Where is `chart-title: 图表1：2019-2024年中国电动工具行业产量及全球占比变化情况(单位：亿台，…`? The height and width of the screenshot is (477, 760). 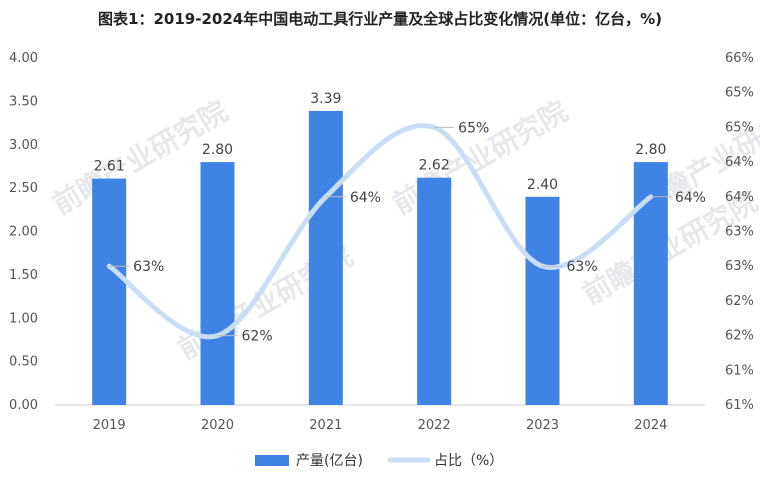
chart-title: 图表1：2019-2024年中国电动工具行业产量及全球占比变化情况(单位：亿台，… is located at coordinates (380, 19).